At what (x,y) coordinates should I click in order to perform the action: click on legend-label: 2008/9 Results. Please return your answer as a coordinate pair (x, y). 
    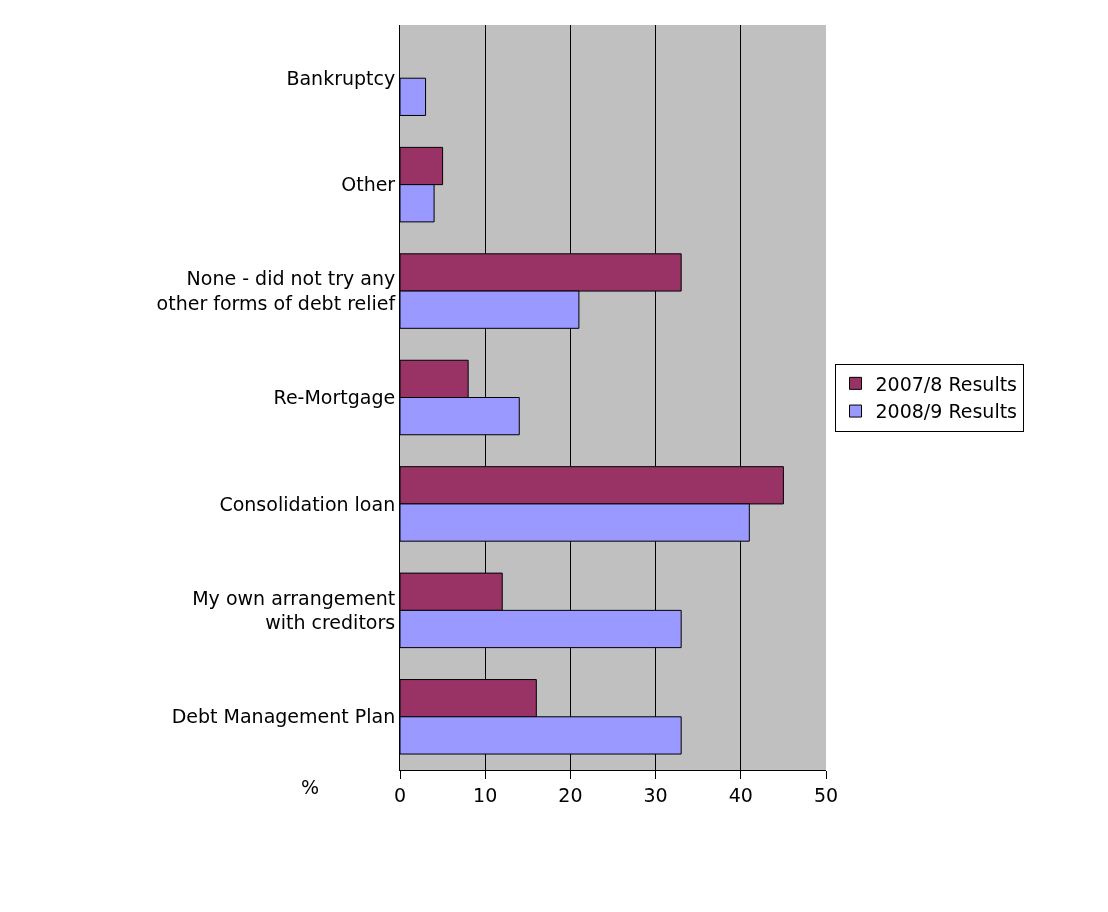
    Looking at the image, I should click on (946, 411).